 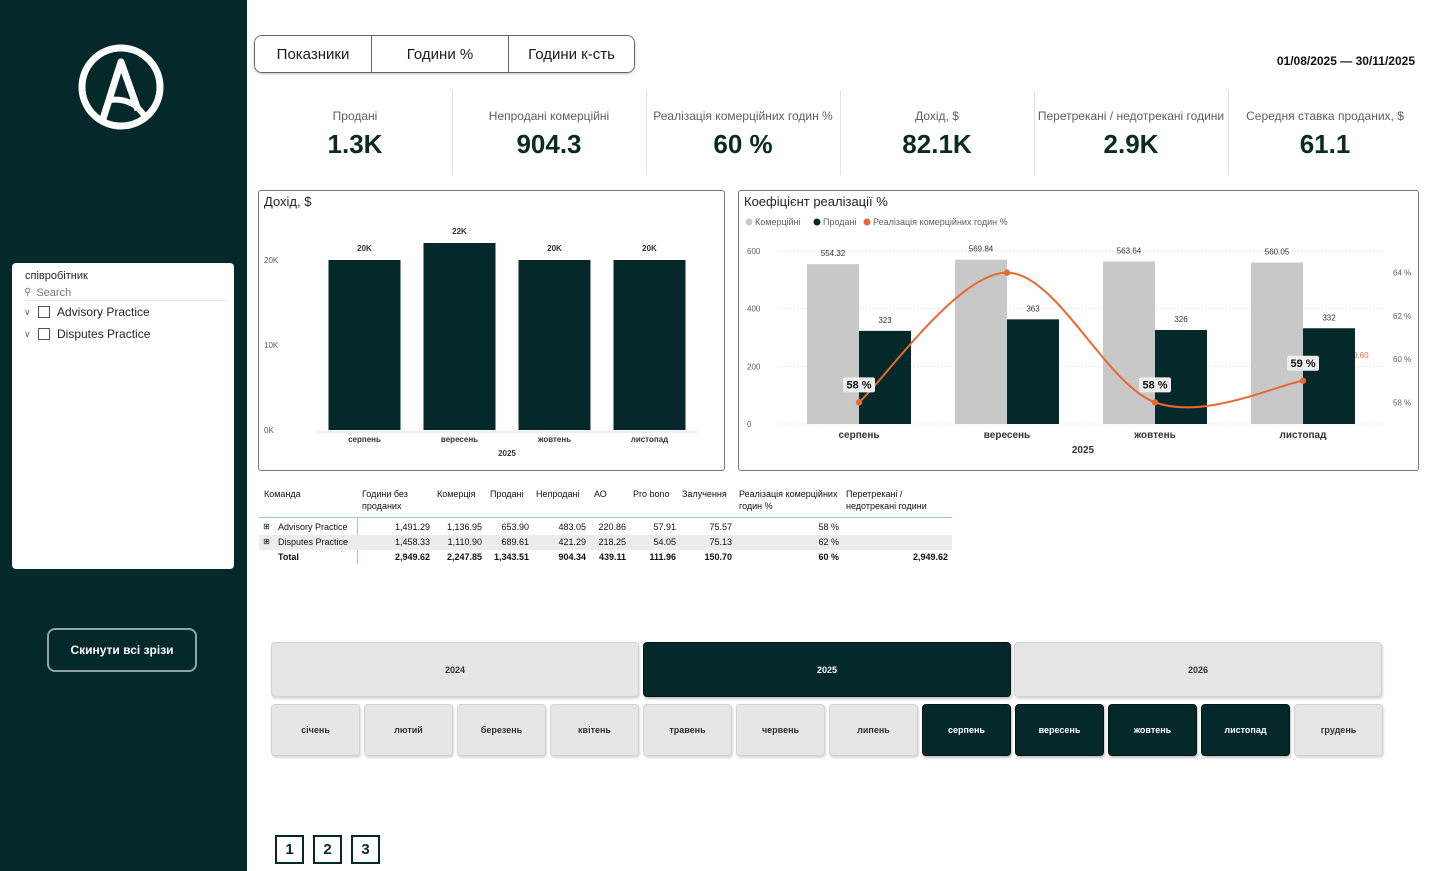 I want to click on data-label-bg, so click(x=1303, y=363).